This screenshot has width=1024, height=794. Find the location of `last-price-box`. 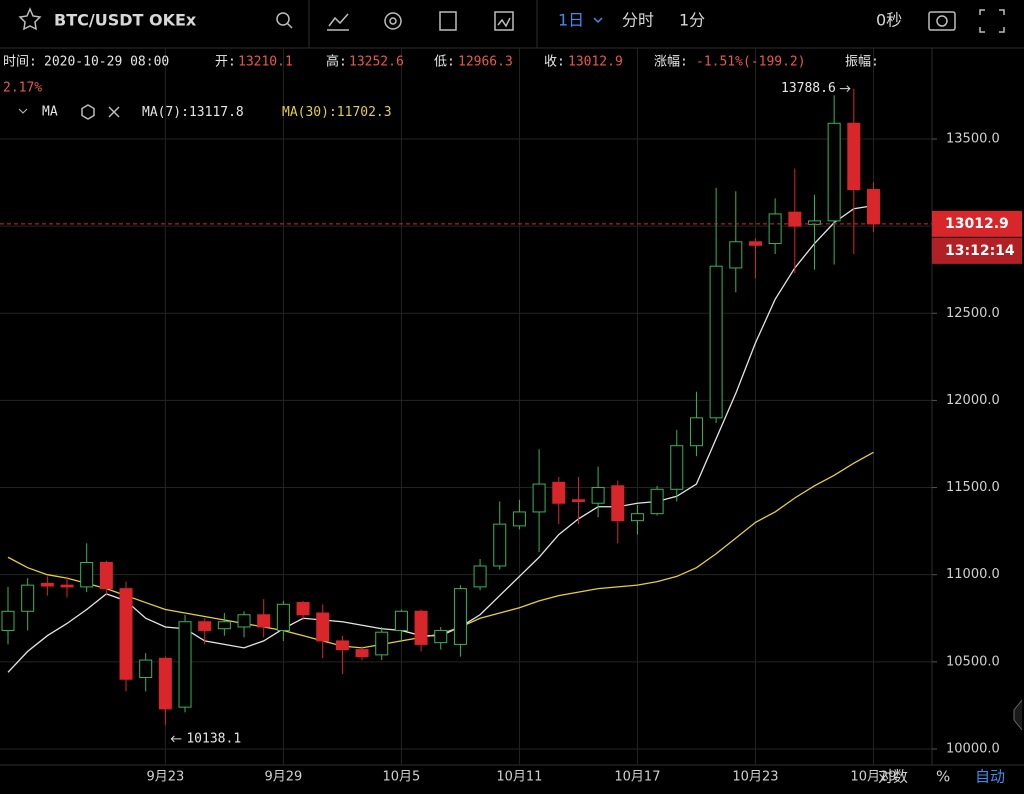

last-price-box is located at coordinates (977, 223).